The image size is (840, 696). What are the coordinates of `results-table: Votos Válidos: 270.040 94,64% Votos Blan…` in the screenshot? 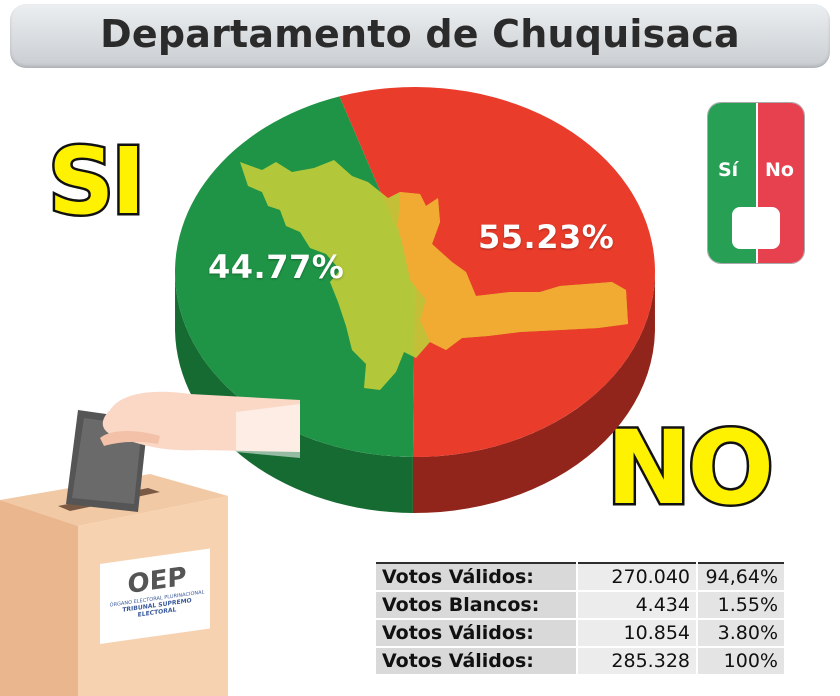 It's located at (580, 619).